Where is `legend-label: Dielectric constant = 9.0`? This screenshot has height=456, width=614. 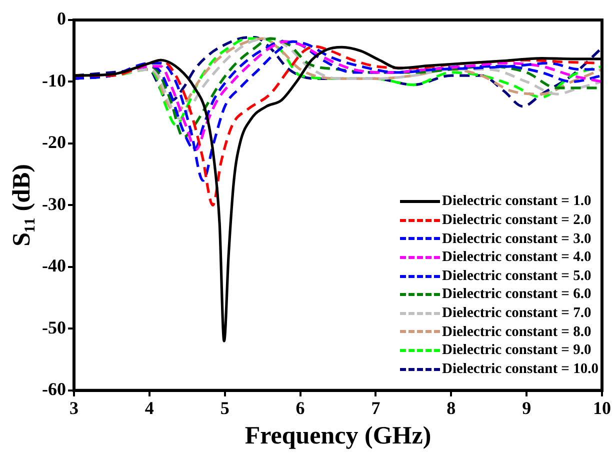 legend-label: Dielectric constant = 9.0 is located at coordinates (517, 350).